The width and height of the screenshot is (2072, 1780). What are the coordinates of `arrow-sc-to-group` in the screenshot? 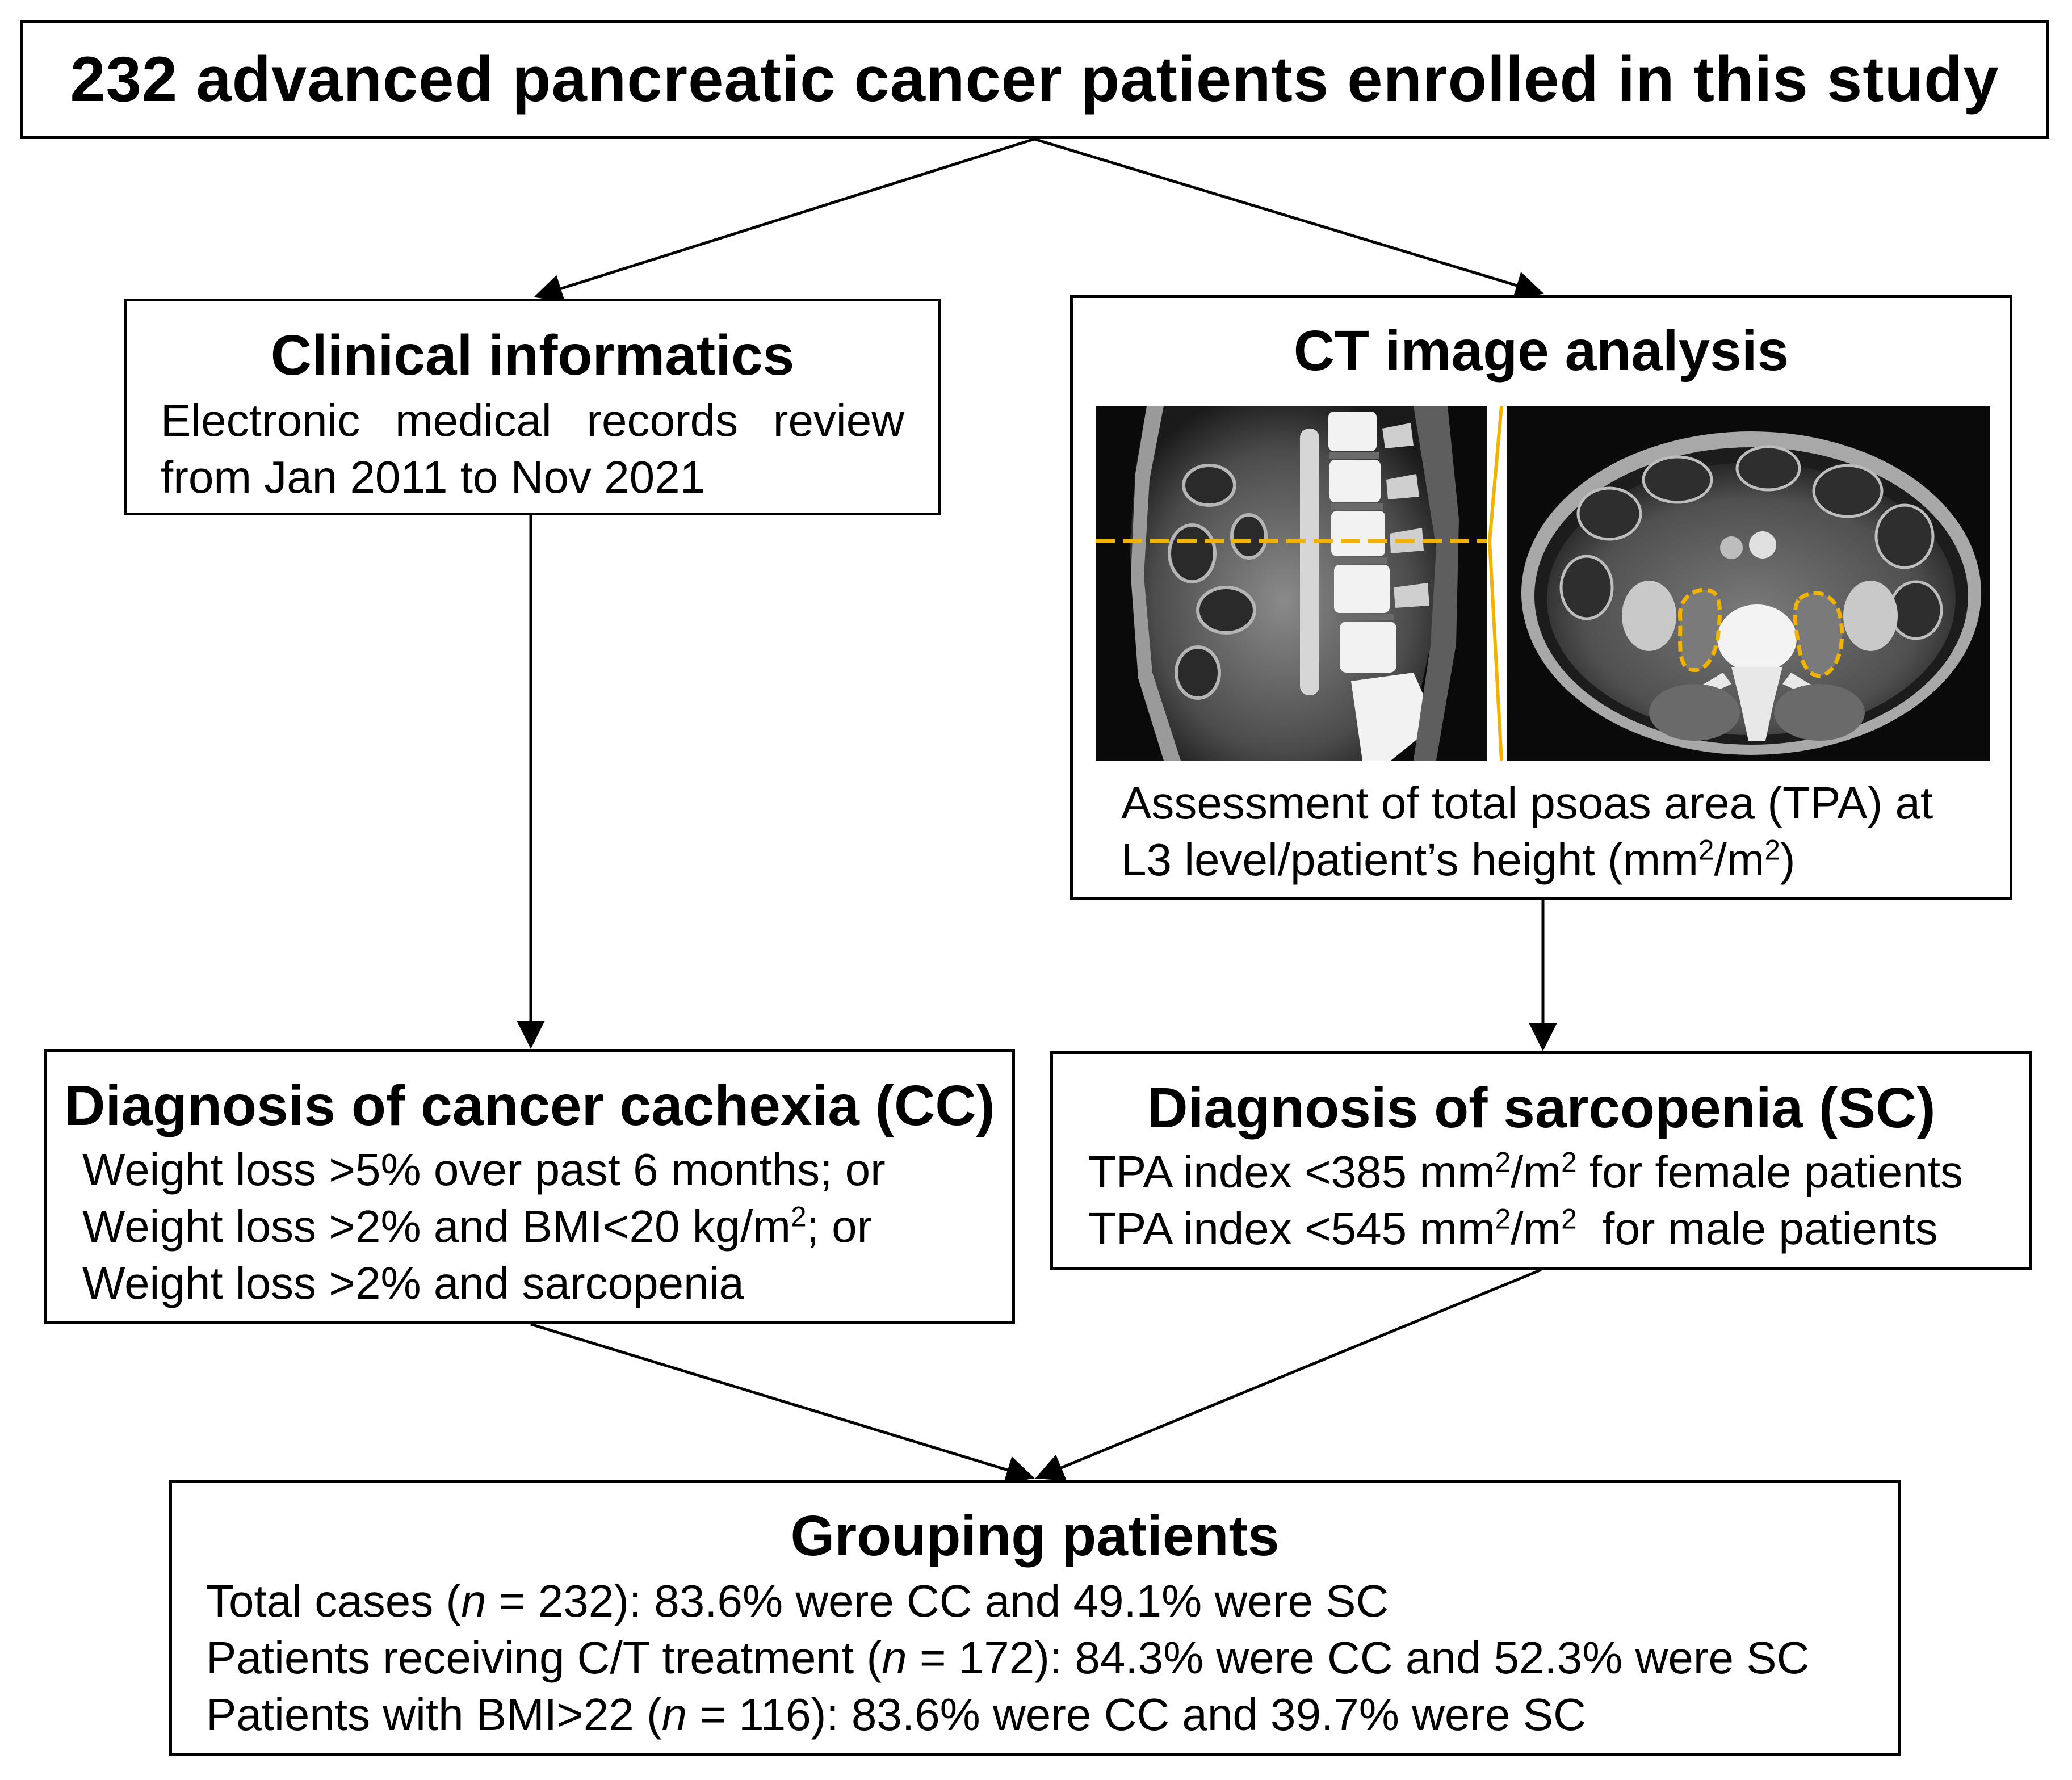 It's located at (1288, 1374).